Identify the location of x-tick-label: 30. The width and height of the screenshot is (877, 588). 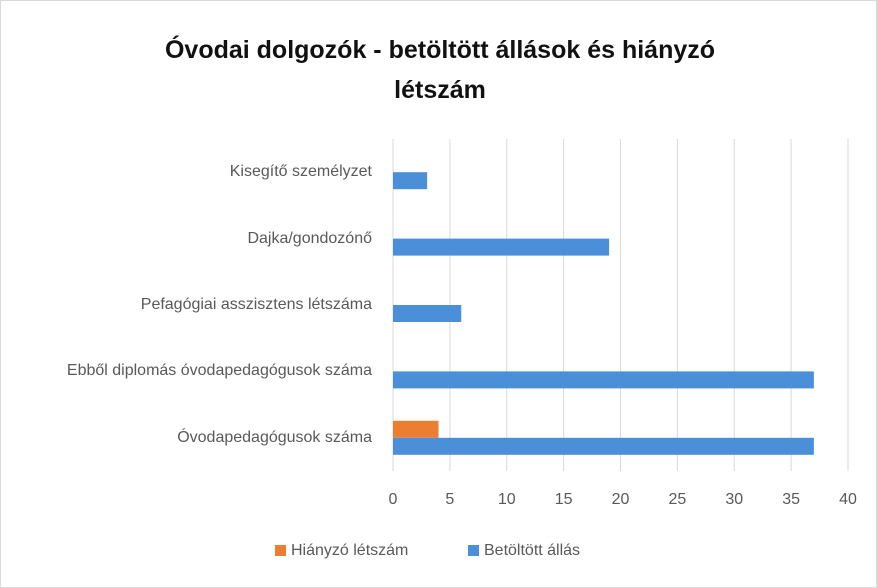
(734, 499).